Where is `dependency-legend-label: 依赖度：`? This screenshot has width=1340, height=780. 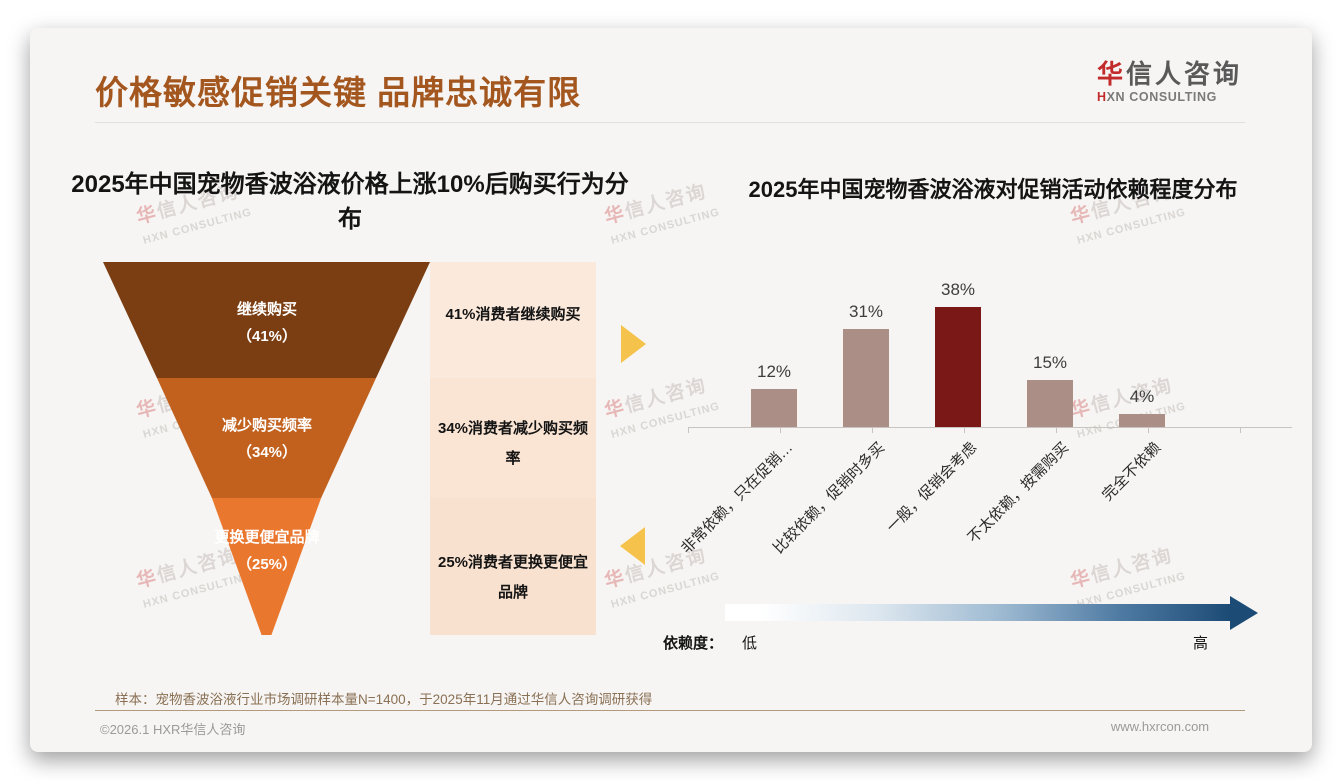
dependency-legend-label: 依赖度： is located at coordinates (693, 643).